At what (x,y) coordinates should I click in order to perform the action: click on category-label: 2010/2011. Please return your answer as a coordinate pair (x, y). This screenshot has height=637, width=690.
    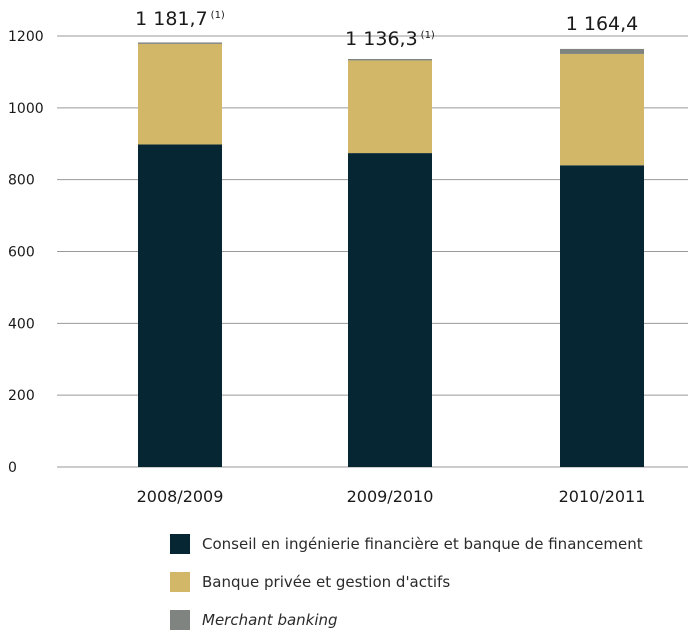
    Looking at the image, I should click on (602, 496).